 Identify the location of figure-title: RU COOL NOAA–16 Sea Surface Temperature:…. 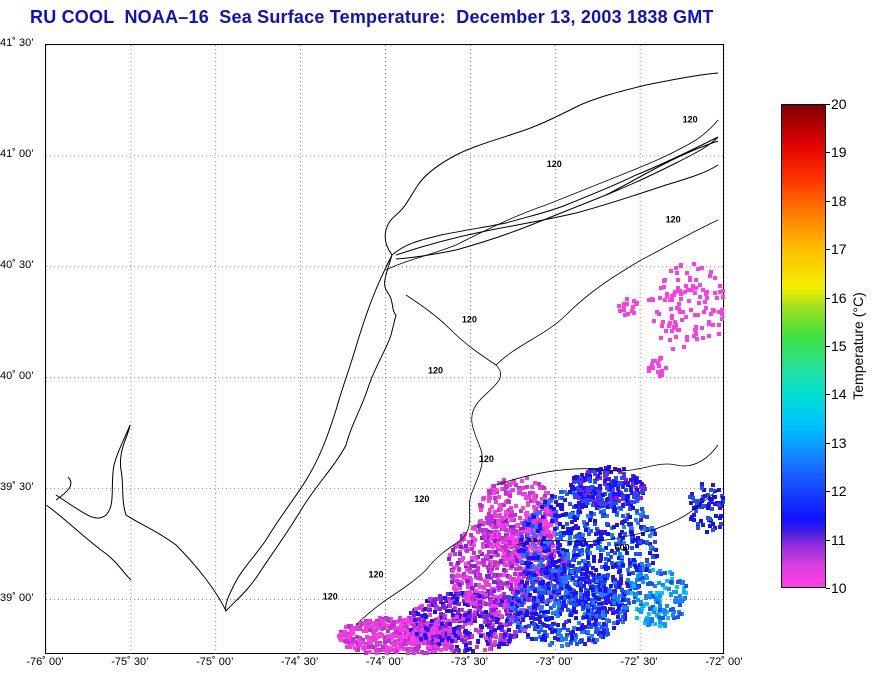
(372, 17).